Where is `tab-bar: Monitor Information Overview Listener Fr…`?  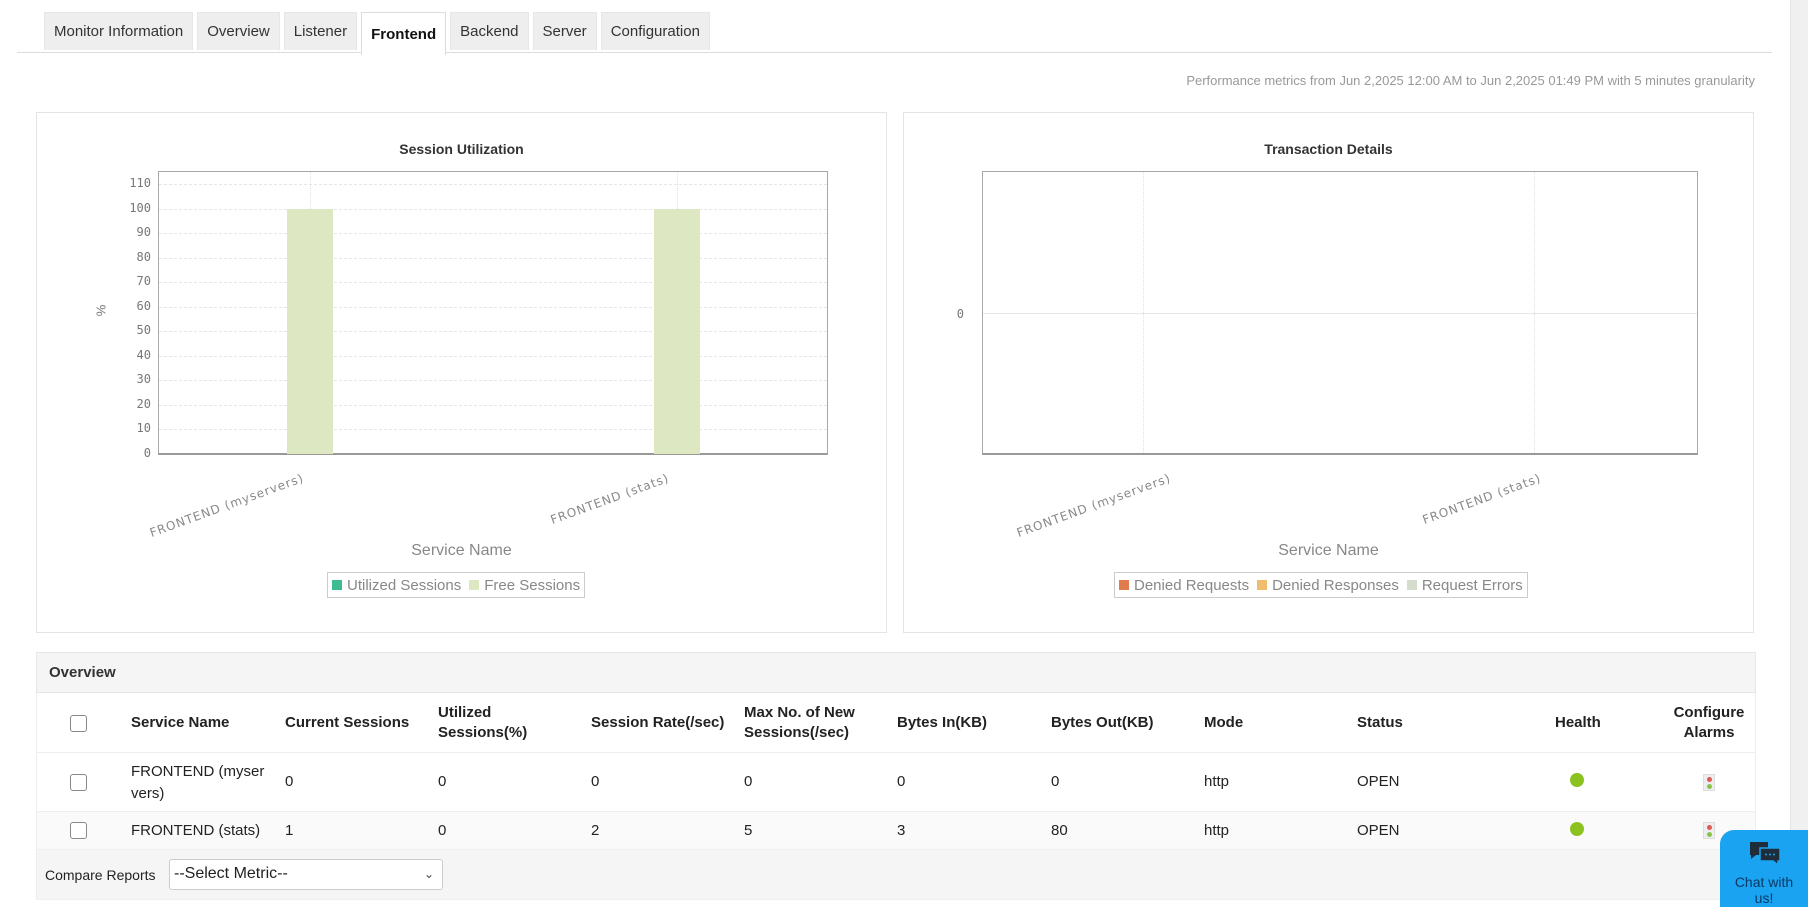
tab-bar: Monitor Information Overview Listener Fr… is located at coordinates (377, 33).